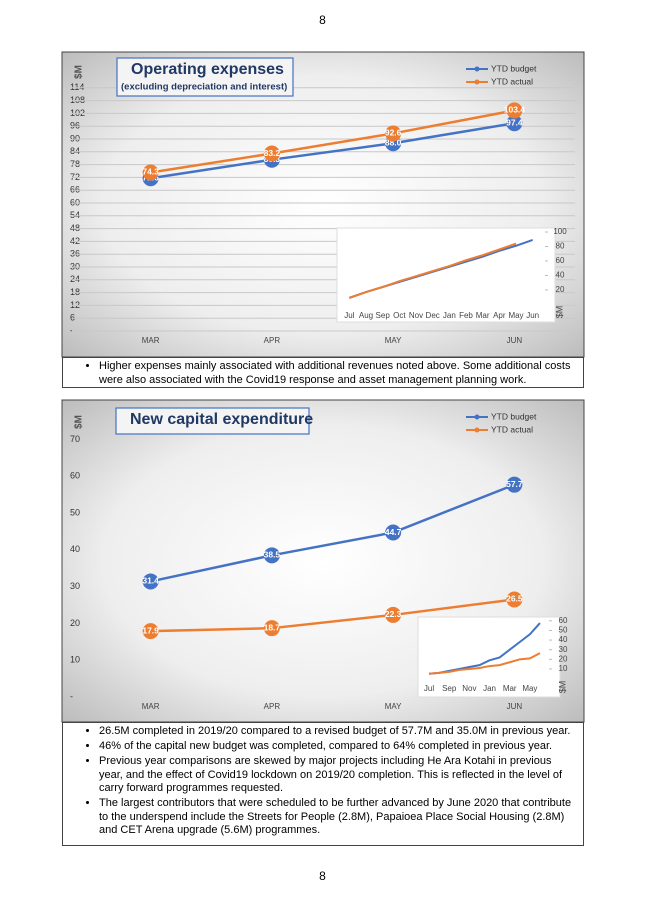 This screenshot has height=912, width=645. I want to click on y-tick-label: 108, so click(77, 100).